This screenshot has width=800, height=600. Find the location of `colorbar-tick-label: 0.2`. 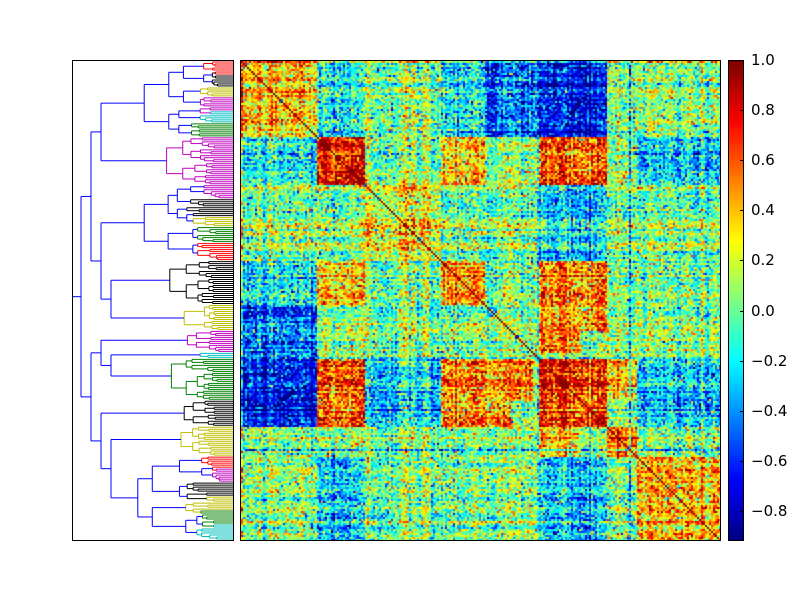

colorbar-tick-label: 0.2 is located at coordinates (763, 260).